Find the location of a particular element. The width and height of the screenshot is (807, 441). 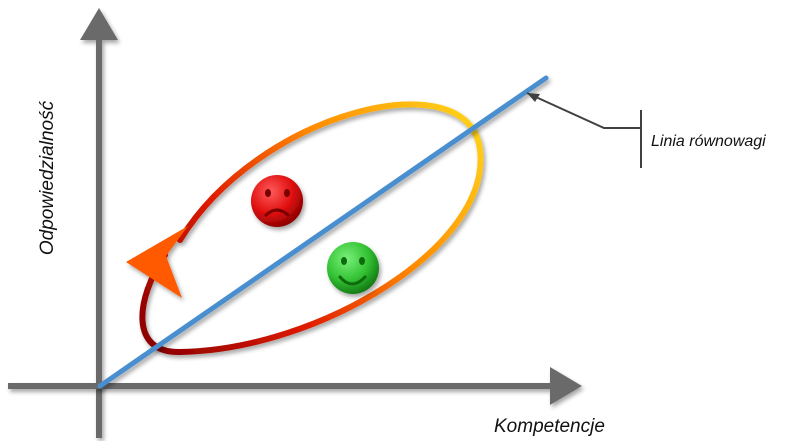

y-axis is located at coordinates (99, 223).